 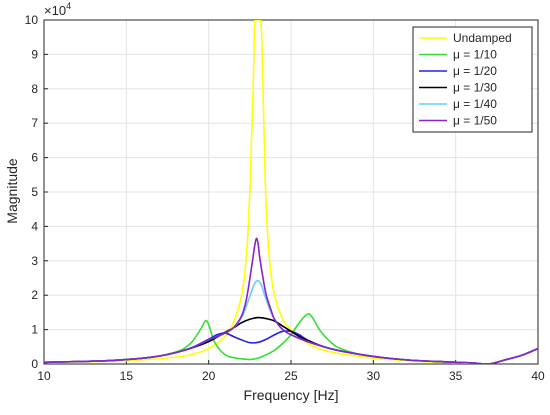 What do you see at coordinates (55, 10) in the screenshot?
I see `y-multiplier-base: ×10` at bounding box center [55, 10].